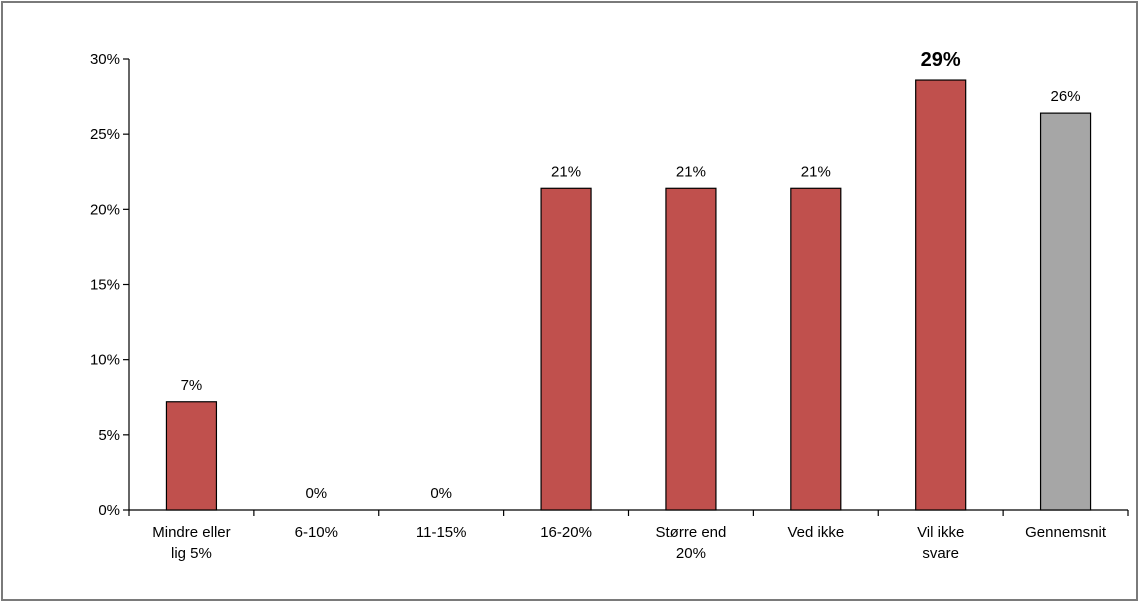  What do you see at coordinates (691, 532) in the screenshot?
I see `x-category-label: Større end` at bounding box center [691, 532].